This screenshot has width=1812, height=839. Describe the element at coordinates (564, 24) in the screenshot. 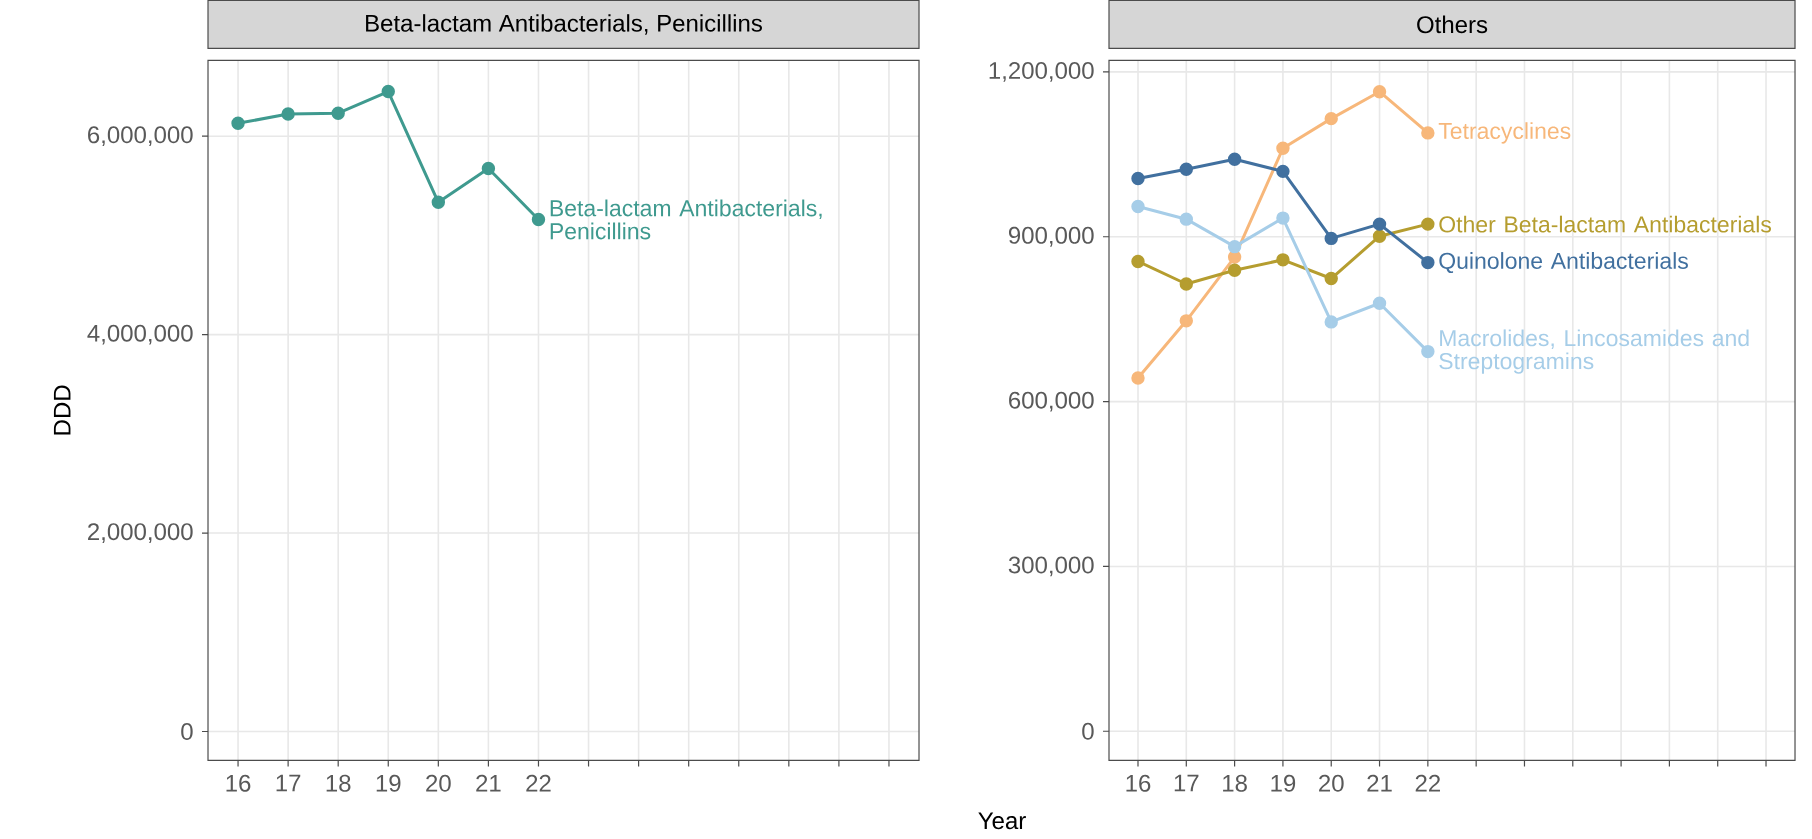

I see `chart-title: Beta-lactam Antibacterials, Penicillins` at that location.